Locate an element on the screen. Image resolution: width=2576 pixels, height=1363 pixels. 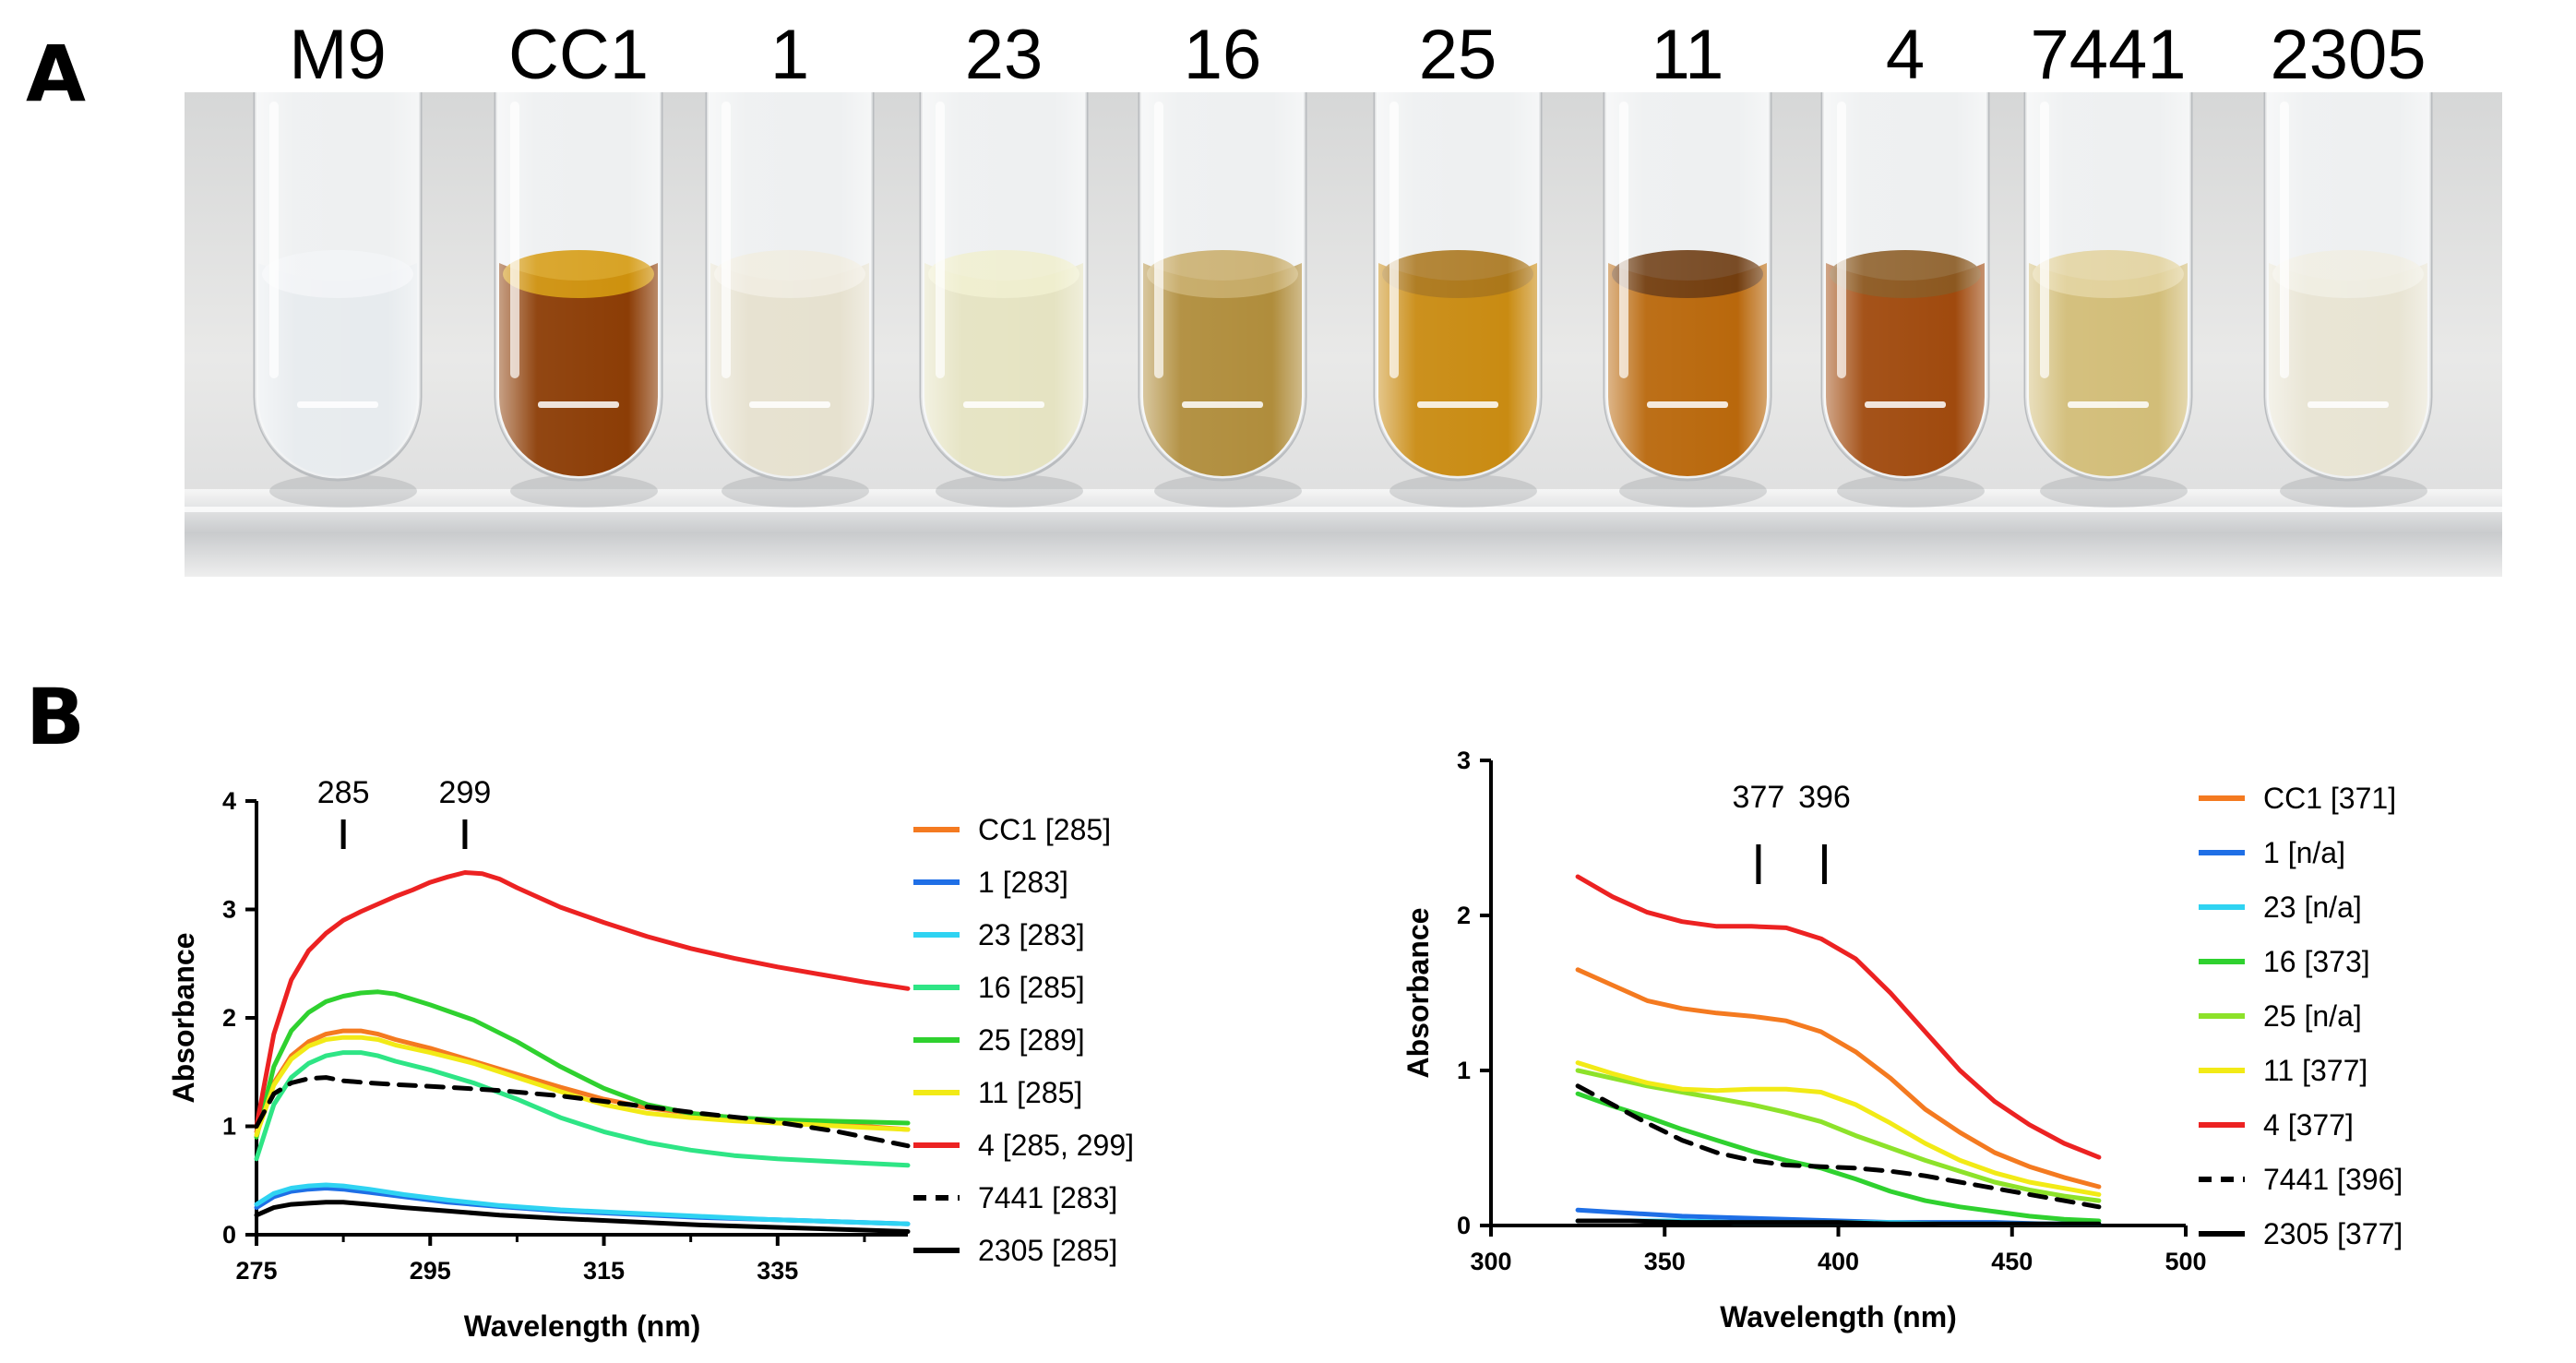
x-tick-label: 500 is located at coordinates (2186, 1261).